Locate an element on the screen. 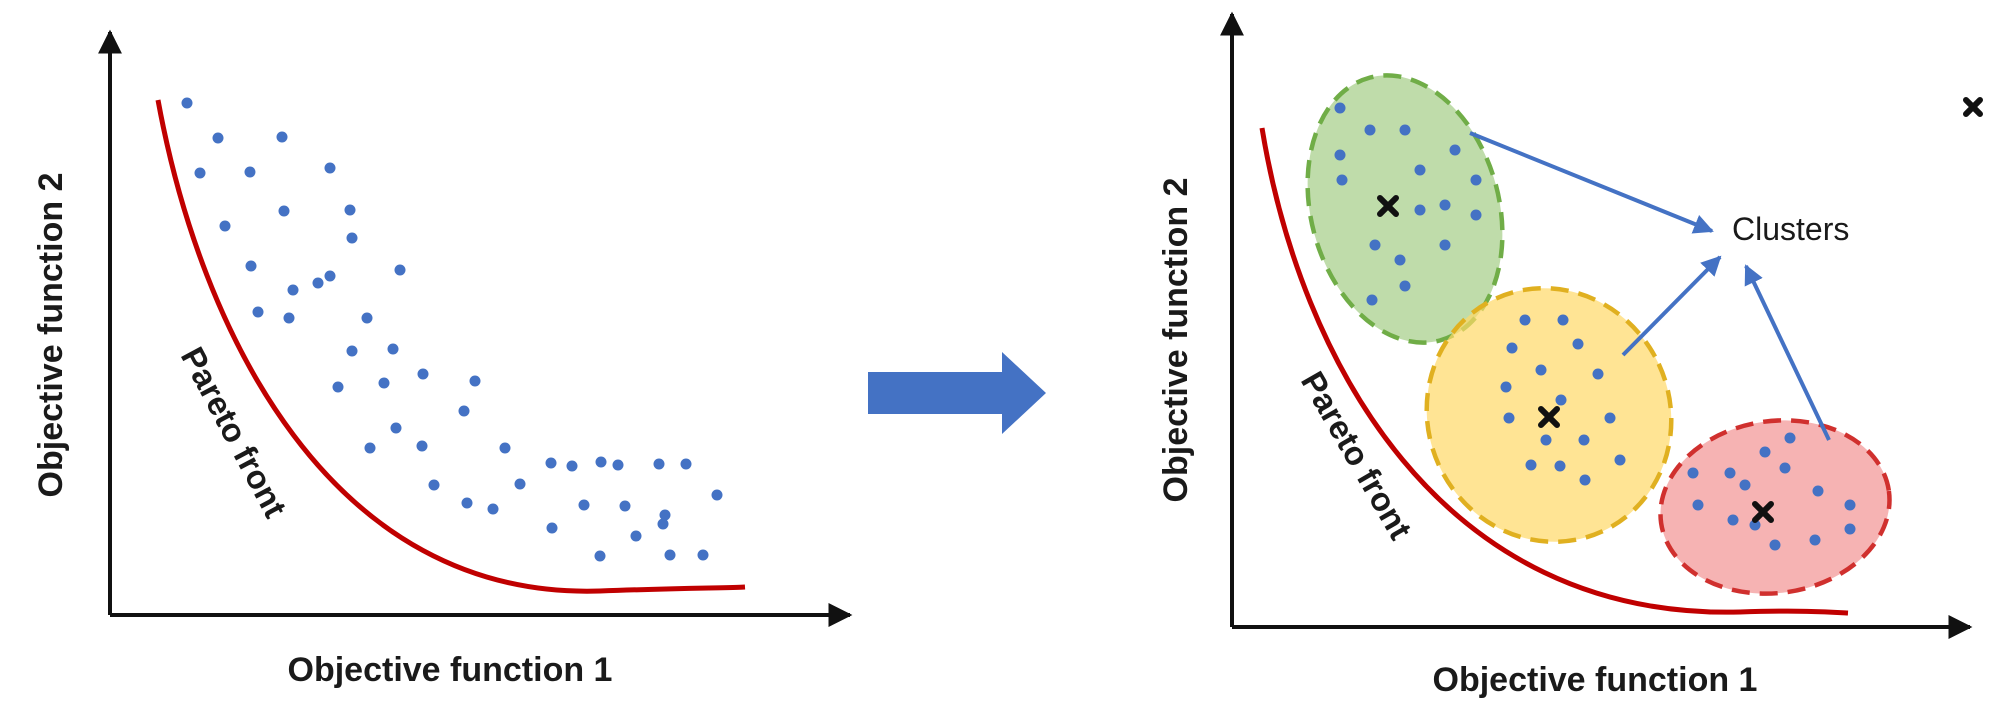 The height and width of the screenshot is (714, 1994). arrow-red-to-clusters is located at coordinates (1787, 352).